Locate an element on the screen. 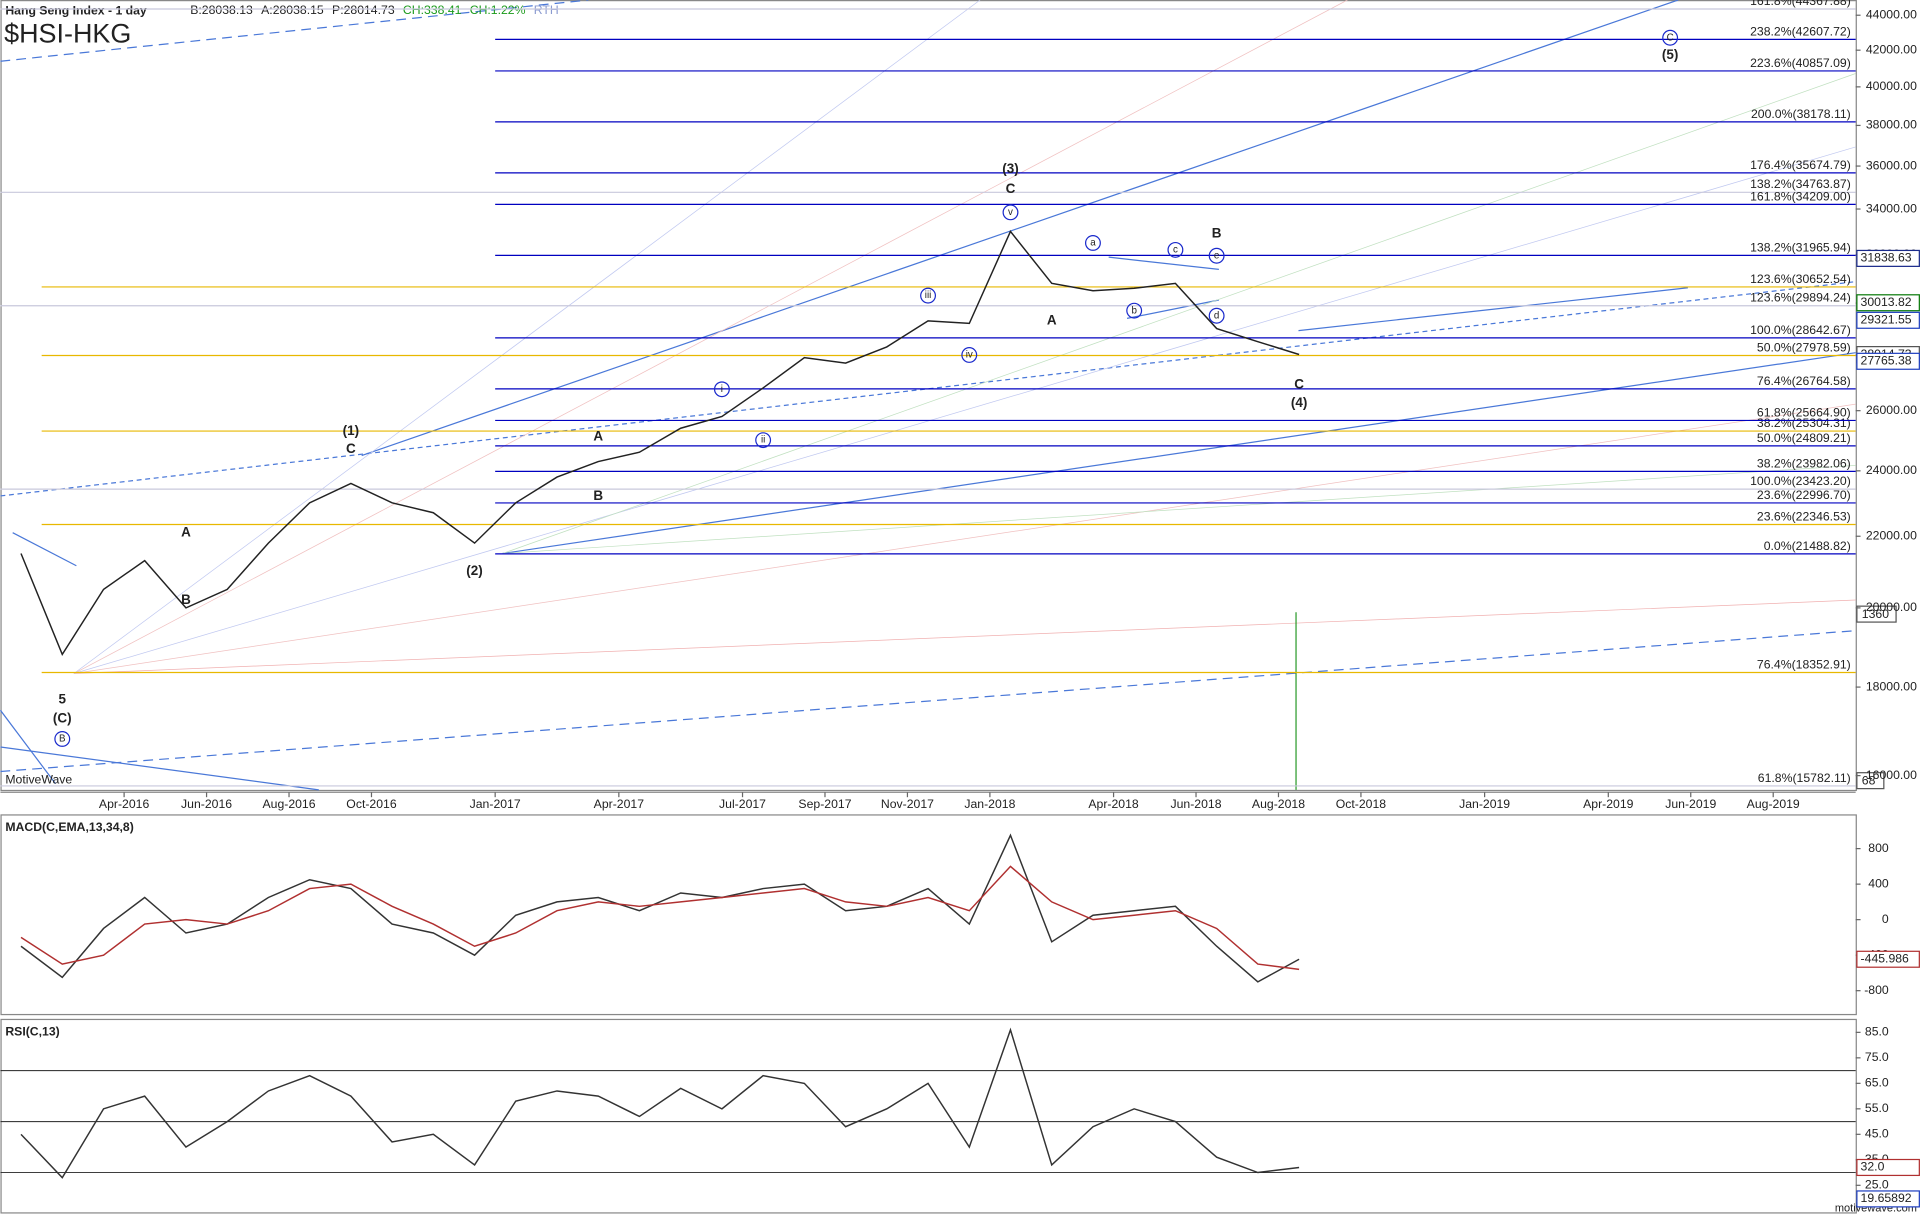 The height and width of the screenshot is (1216, 1921). quote-field: CH:1.22% is located at coordinates (498, 10).